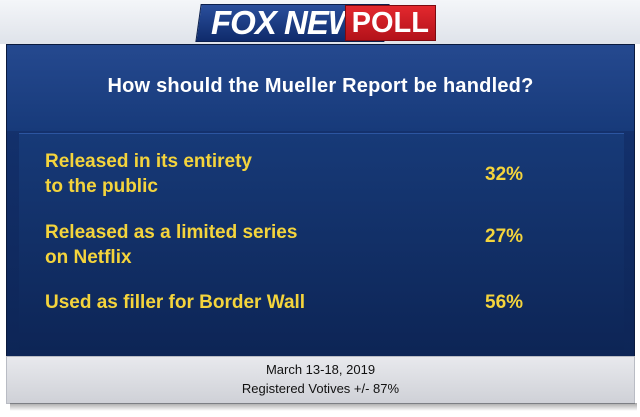 The width and height of the screenshot is (640, 417). Describe the element at coordinates (504, 174) in the screenshot. I see `answer-value-1: 32%` at that location.